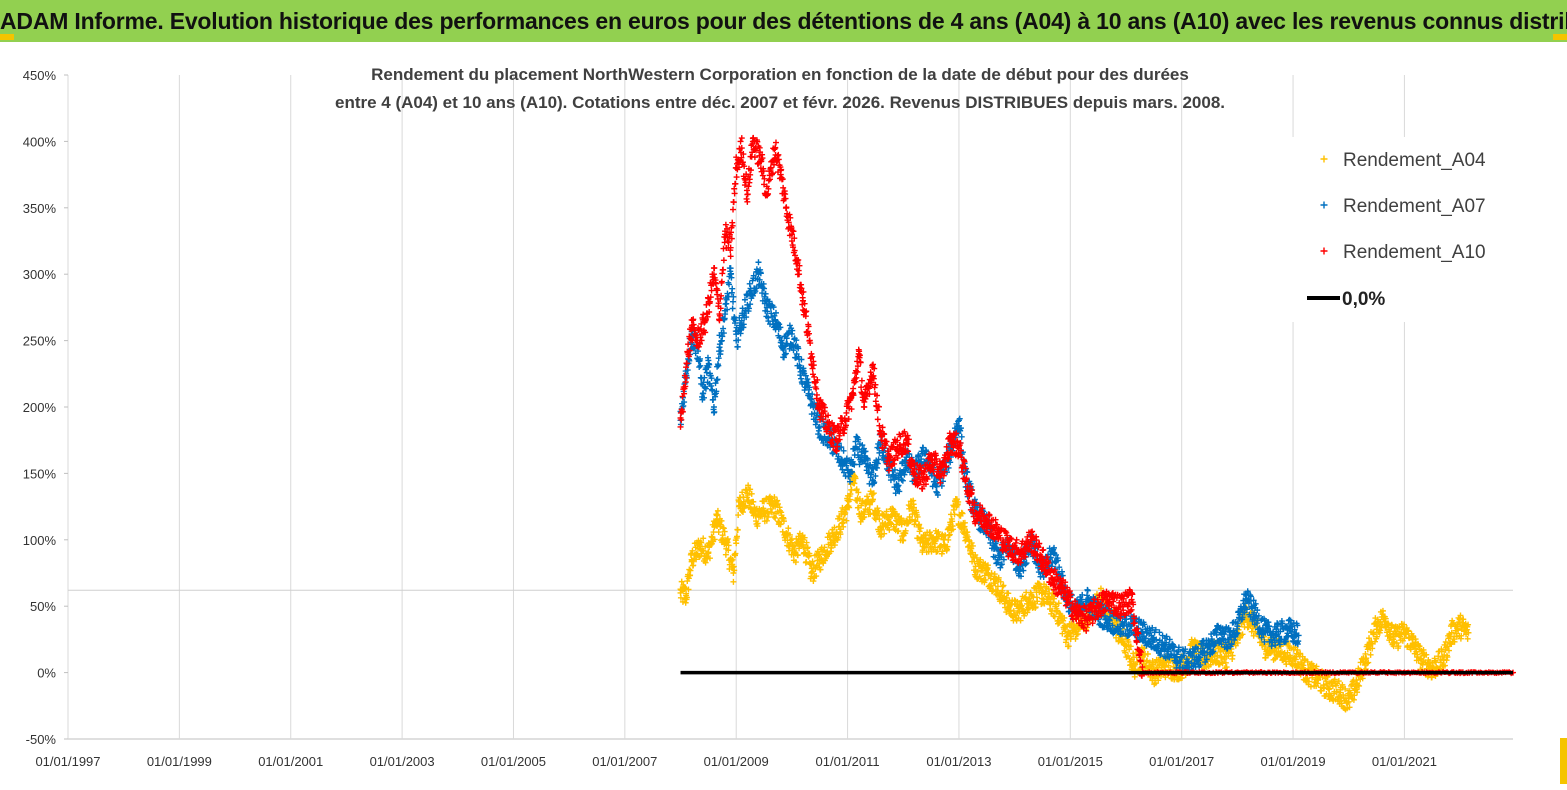  What do you see at coordinates (43, 606) in the screenshot?
I see `y-tick-label: 50%` at bounding box center [43, 606].